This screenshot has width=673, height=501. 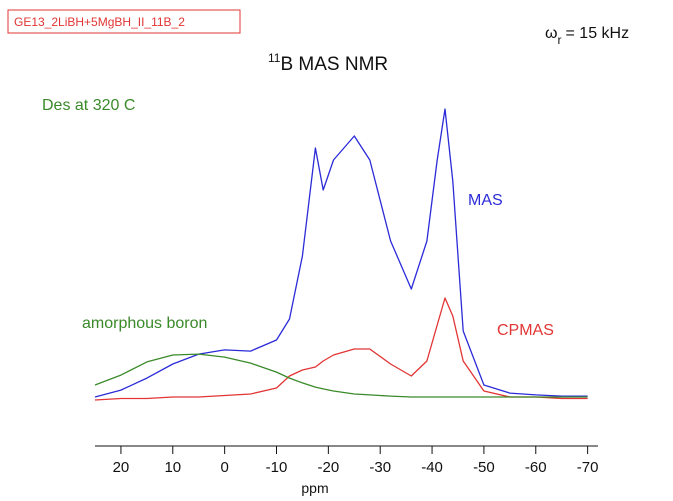 I want to click on x-tick-label: -70, so click(x=588, y=467).